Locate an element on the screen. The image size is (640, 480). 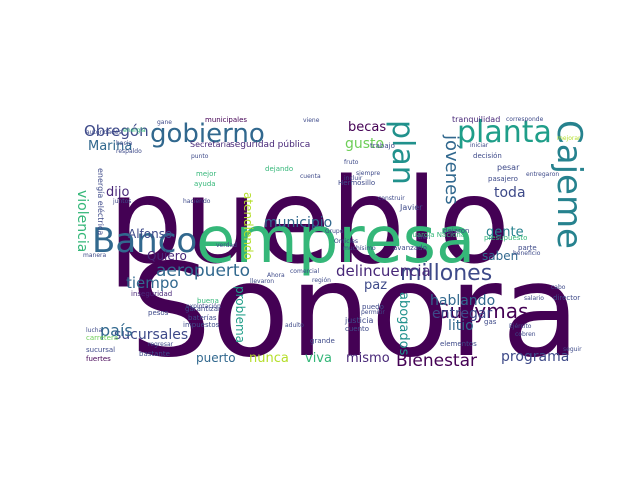
word-fruto: fruto is located at coordinates (351, 162).